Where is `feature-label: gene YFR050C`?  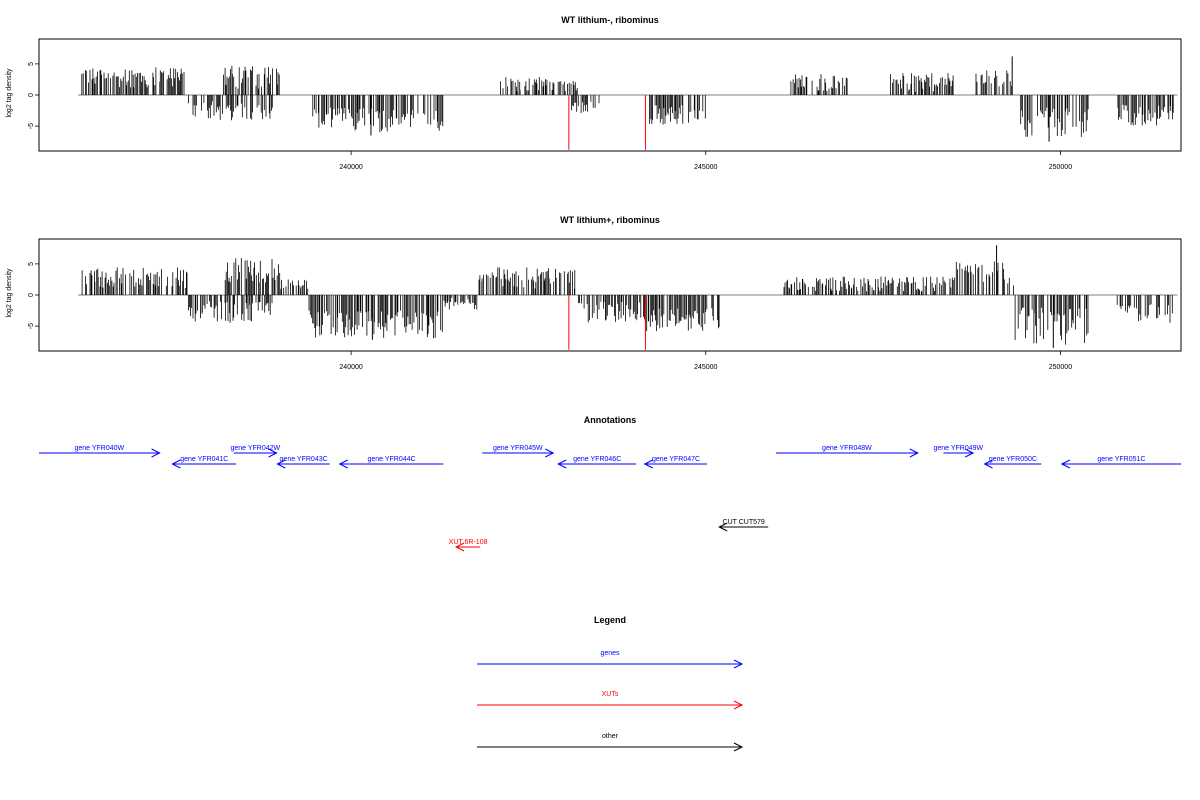 feature-label: gene YFR050C is located at coordinates (1013, 459).